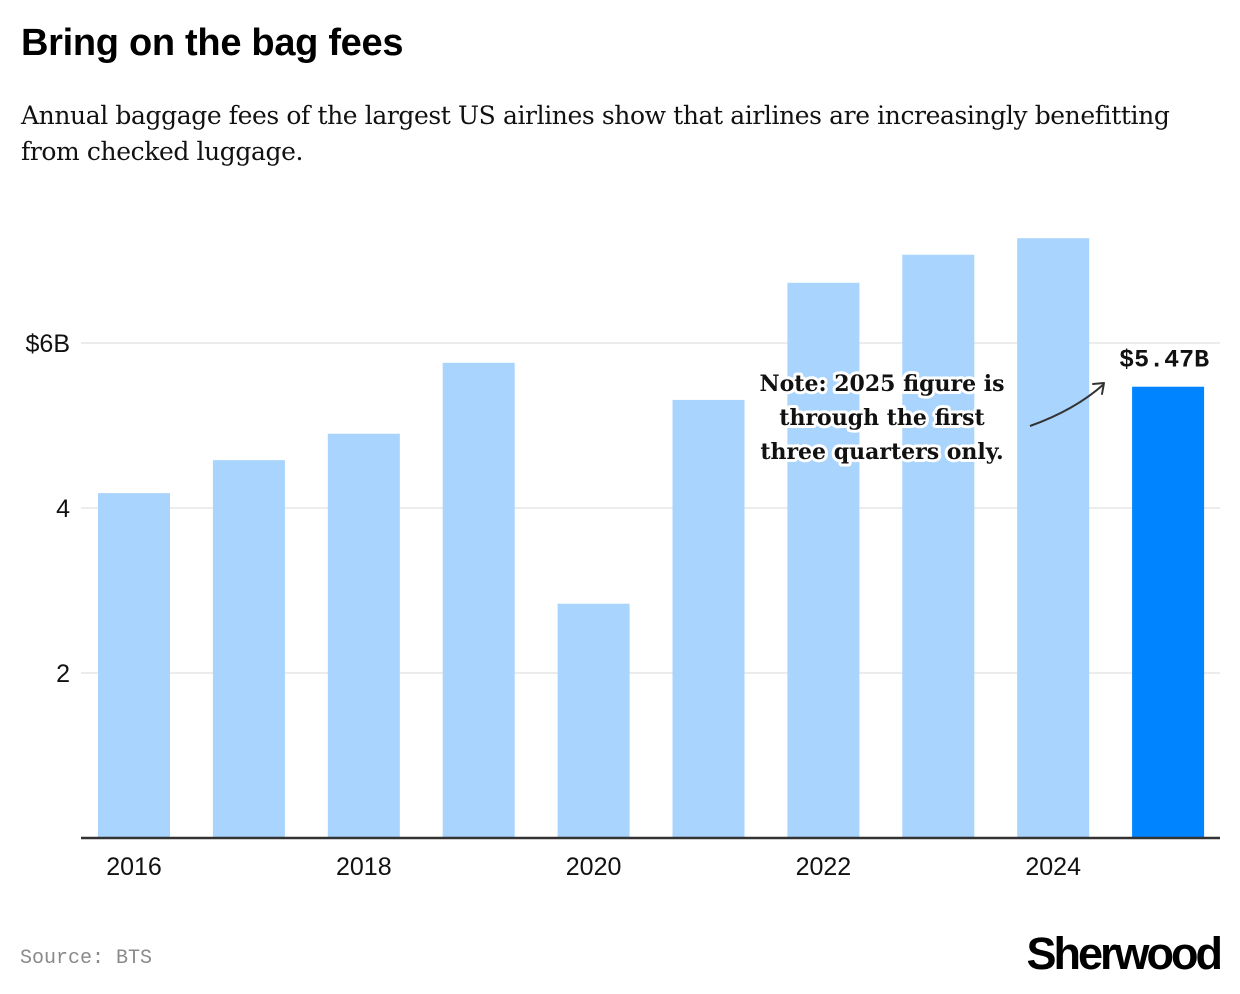 This screenshot has width=1240, height=994. Describe the element at coordinates (823, 560) in the screenshot. I see `bar-2022` at that location.